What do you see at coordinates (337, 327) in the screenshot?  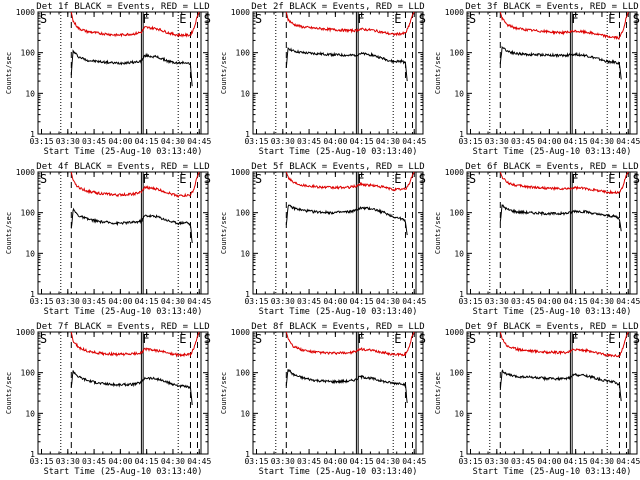 I see `panel-title: Det 8f BLACK = Events, RED = LLD` at bounding box center [337, 327].